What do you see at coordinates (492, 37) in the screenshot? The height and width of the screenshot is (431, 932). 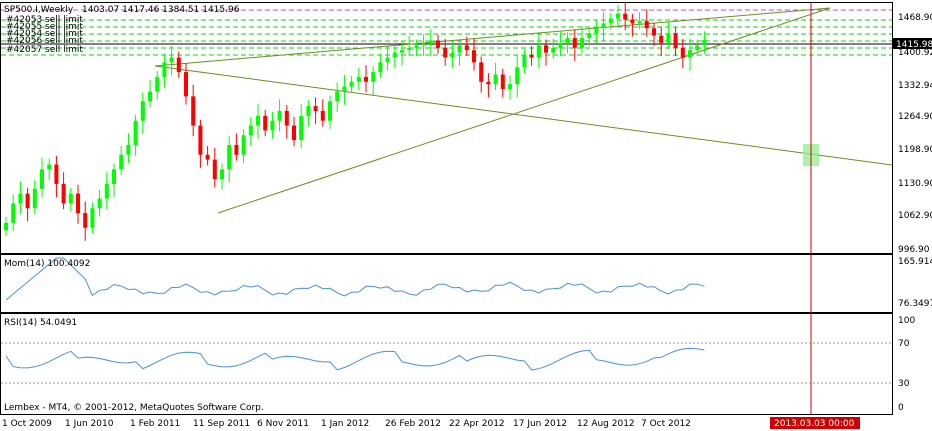 I see `trend-line-upper` at bounding box center [492, 37].